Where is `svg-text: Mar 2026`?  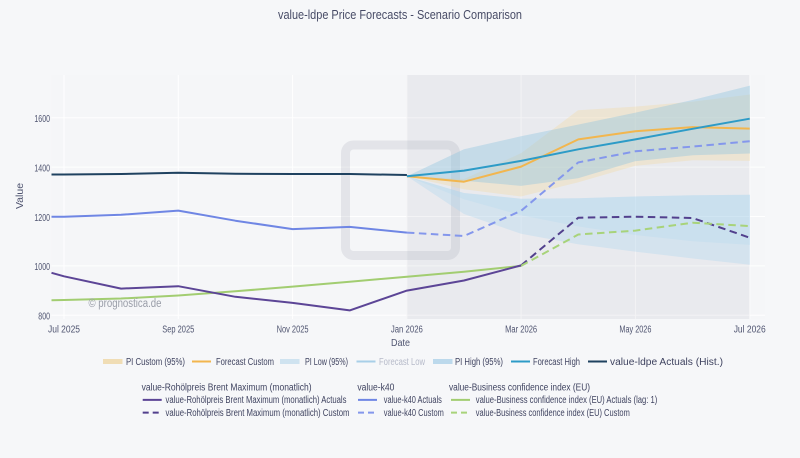 svg-text: Mar 2026 is located at coordinates (521, 329).